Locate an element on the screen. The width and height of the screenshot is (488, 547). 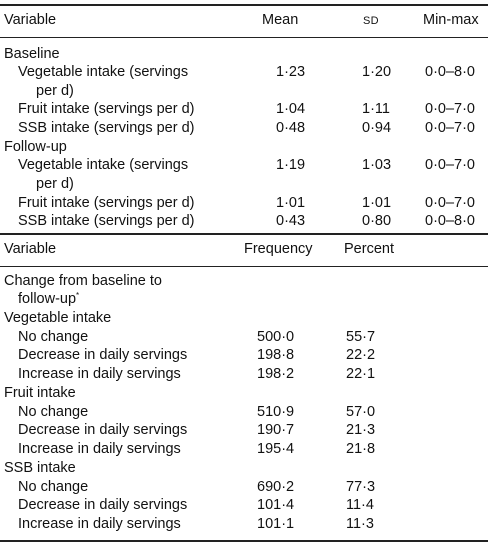
frequency-value: 198·2 is located at coordinates (276, 374).